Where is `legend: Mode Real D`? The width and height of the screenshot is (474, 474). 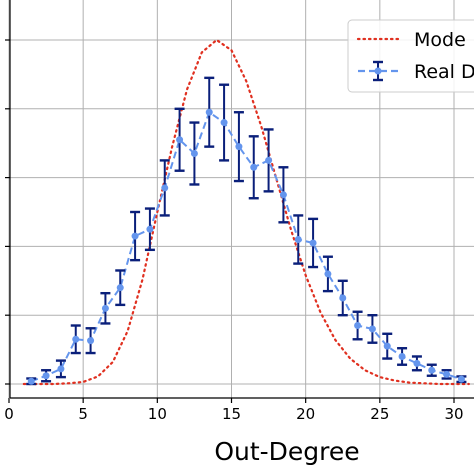
legend: Mode Real D is located at coordinates (410, 56).